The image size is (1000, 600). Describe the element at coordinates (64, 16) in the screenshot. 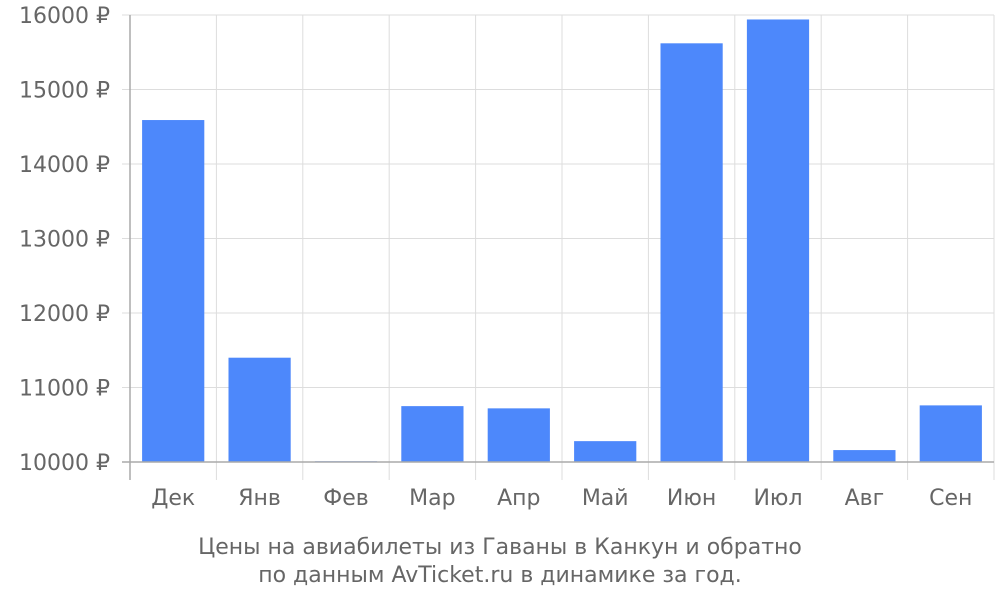

I see `y-tick-label: 16000 ₽` at that location.